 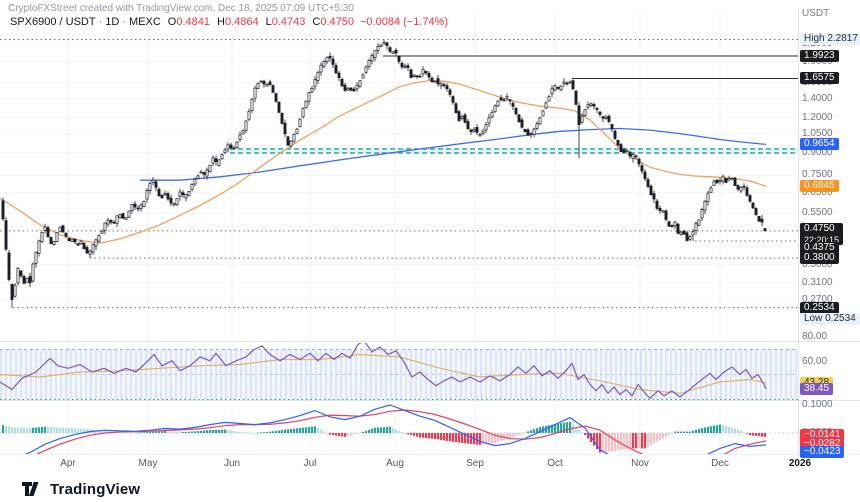 I want to click on close-label: C, so click(x=316, y=22).